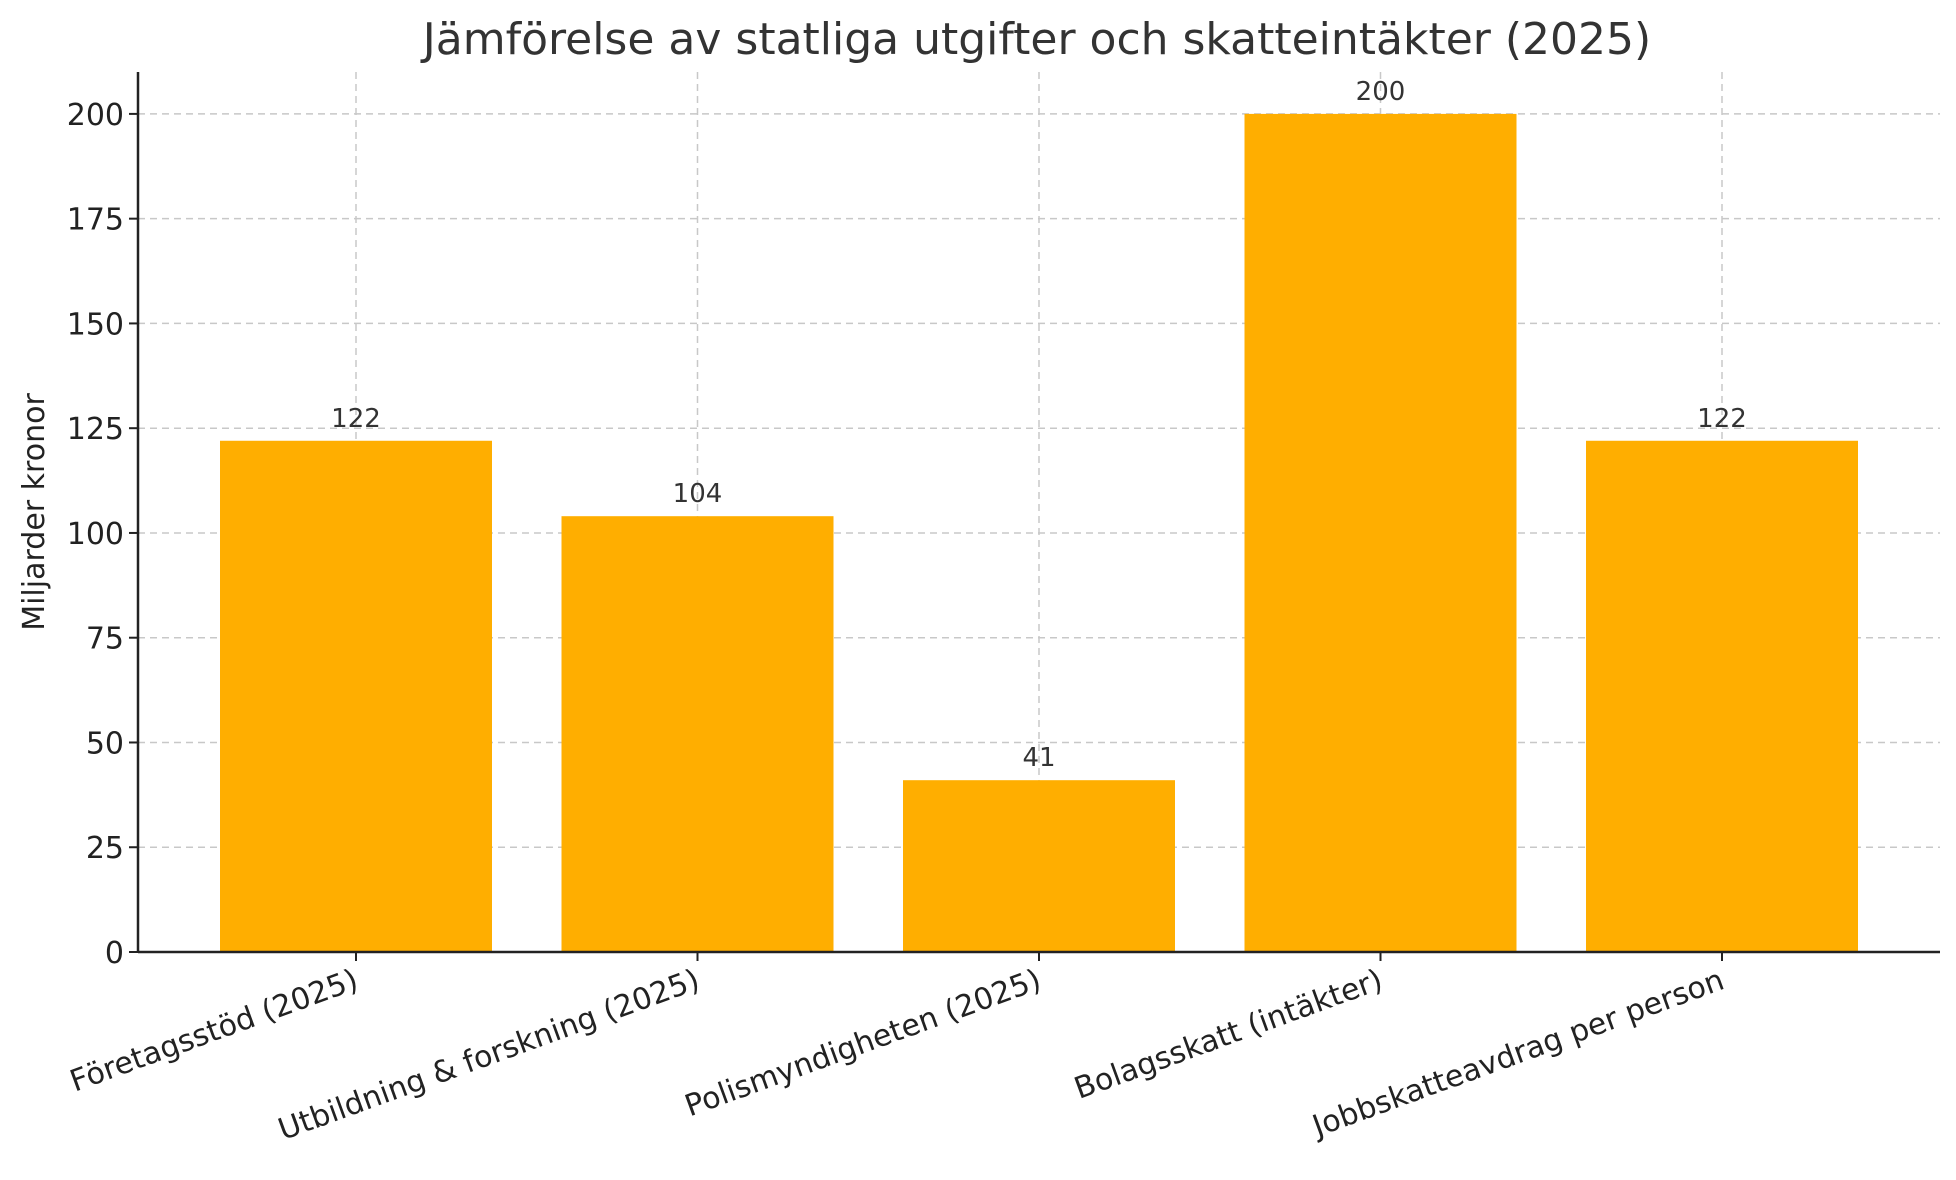  What do you see at coordinates (862, 1044) in the screenshot?
I see `x-tick-label: Polismyndigheten (2025)` at bounding box center [862, 1044].